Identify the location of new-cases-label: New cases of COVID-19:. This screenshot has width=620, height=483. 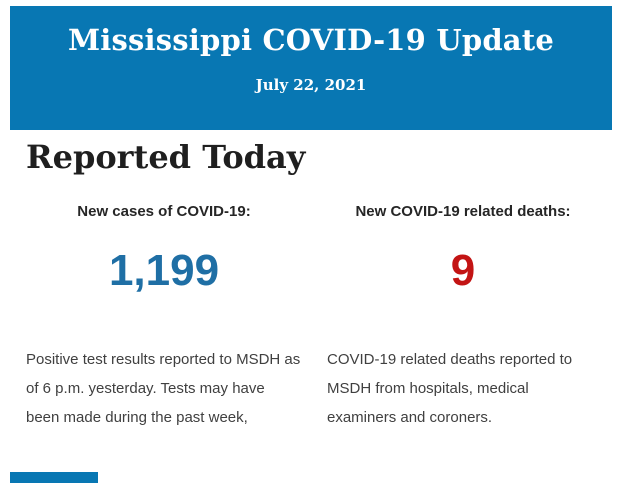
(164, 211).